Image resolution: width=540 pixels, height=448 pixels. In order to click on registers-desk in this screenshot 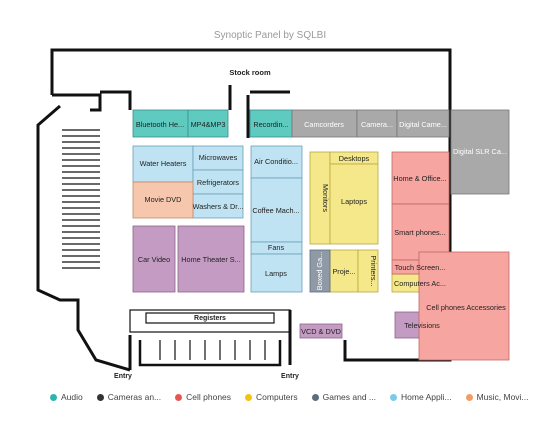, I will do `click(210, 318)`.